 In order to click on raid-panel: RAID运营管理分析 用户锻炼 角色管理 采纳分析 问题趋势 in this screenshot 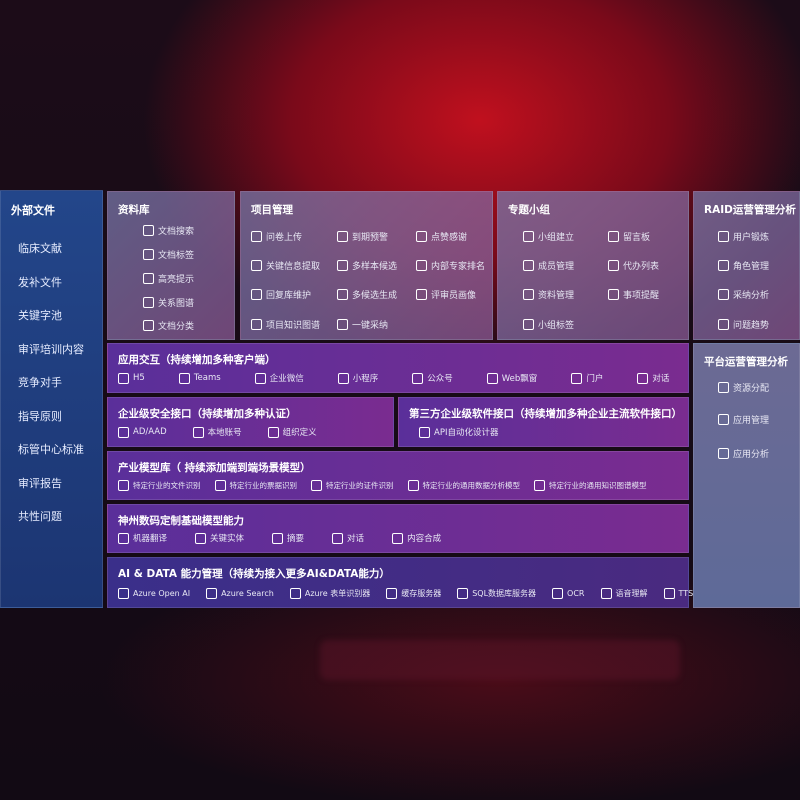, I will do `click(746, 265)`.